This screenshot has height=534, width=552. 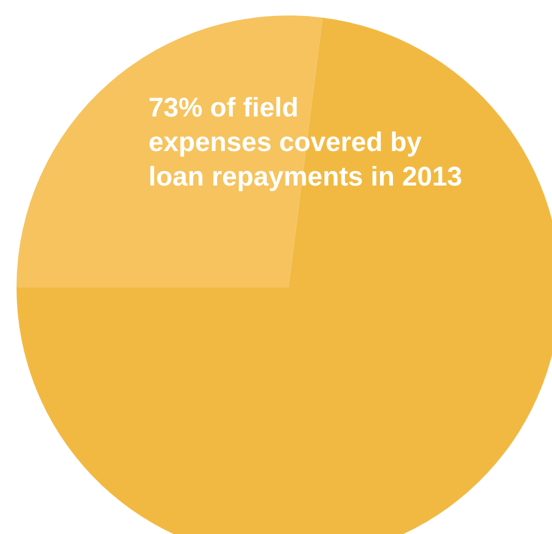 I want to click on text: 73% of field expenses covered by loan repayments in 2013, so click(x=305, y=142).